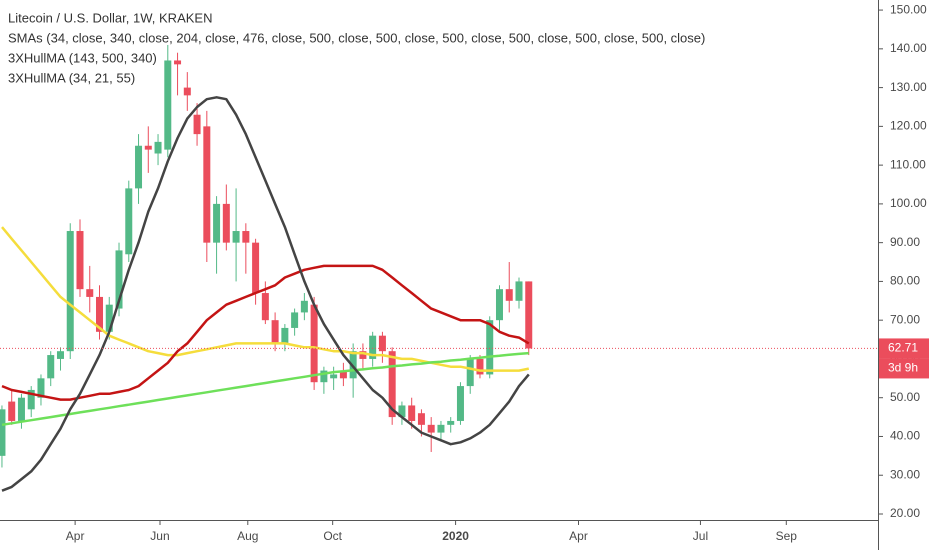 Image resolution: width=932 pixels, height=550 pixels. Describe the element at coordinates (908, 164) in the screenshot. I see `y-tick-label: 110.00` at that location.